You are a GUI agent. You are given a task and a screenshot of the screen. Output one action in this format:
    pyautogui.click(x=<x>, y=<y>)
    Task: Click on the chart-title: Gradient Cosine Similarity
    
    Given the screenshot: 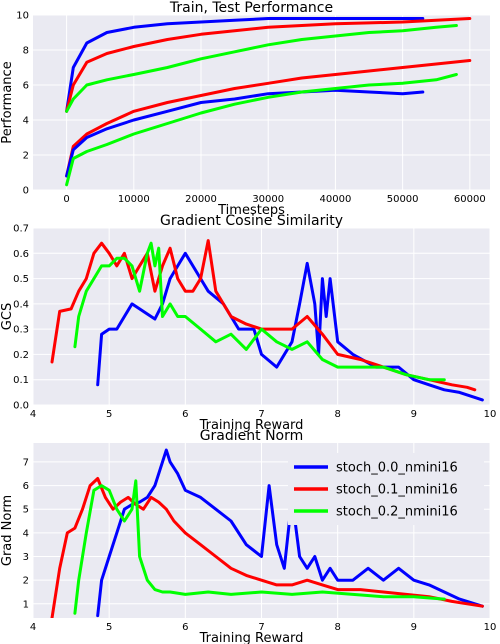 What is the action you would take?
    pyautogui.click(x=251, y=221)
    